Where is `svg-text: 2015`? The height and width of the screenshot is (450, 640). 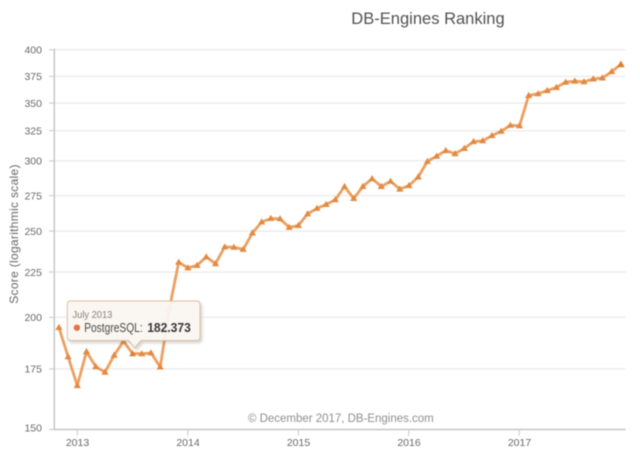
svg-text: 2015 is located at coordinates (299, 443).